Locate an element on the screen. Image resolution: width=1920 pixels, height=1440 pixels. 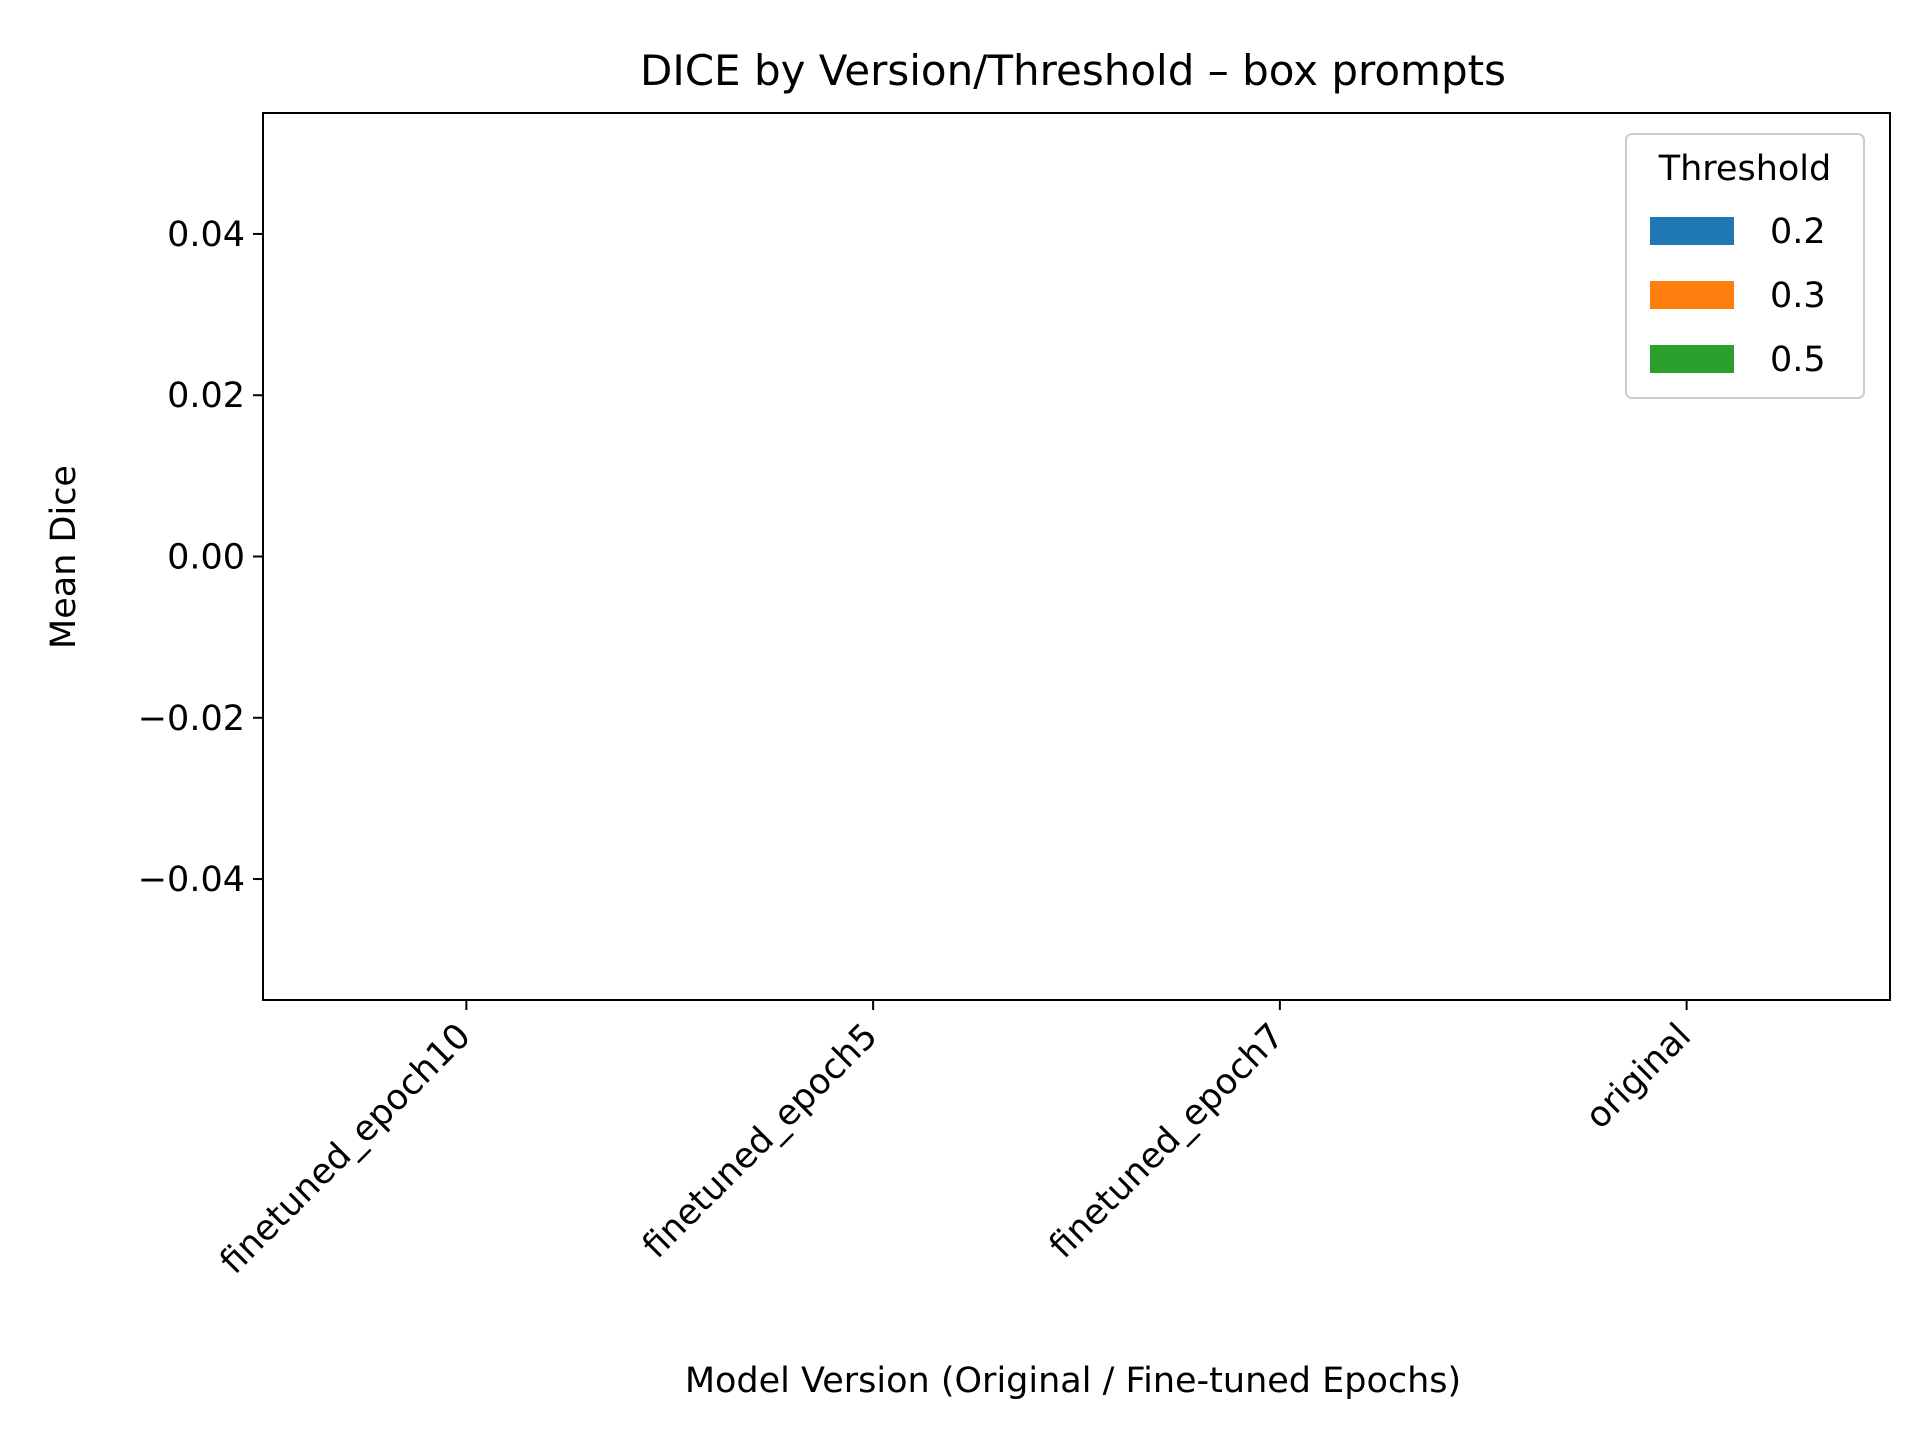
legend-items: 0.2 0.3 0.5 is located at coordinates (1738, 296).